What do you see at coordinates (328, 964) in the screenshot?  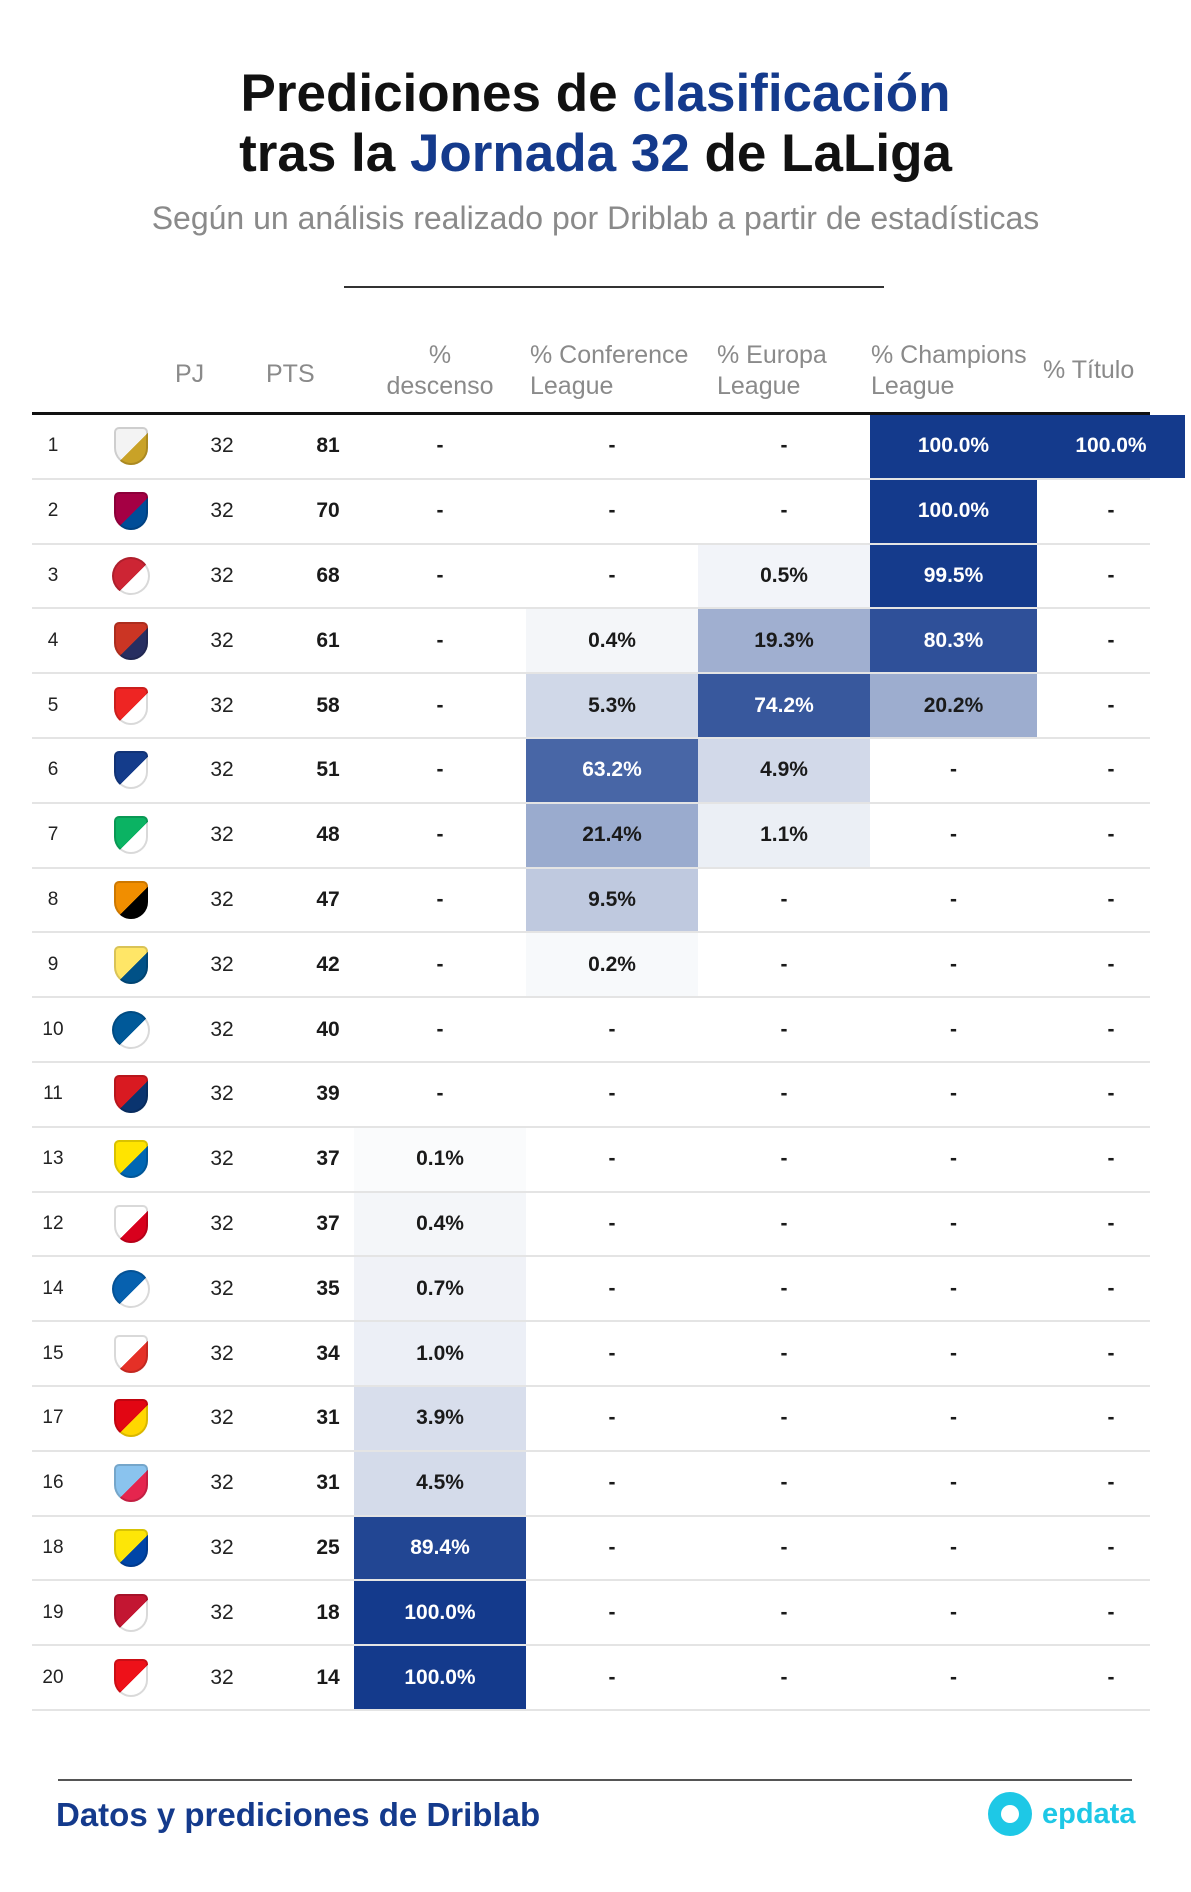 I see `pts-cell: 42` at bounding box center [328, 964].